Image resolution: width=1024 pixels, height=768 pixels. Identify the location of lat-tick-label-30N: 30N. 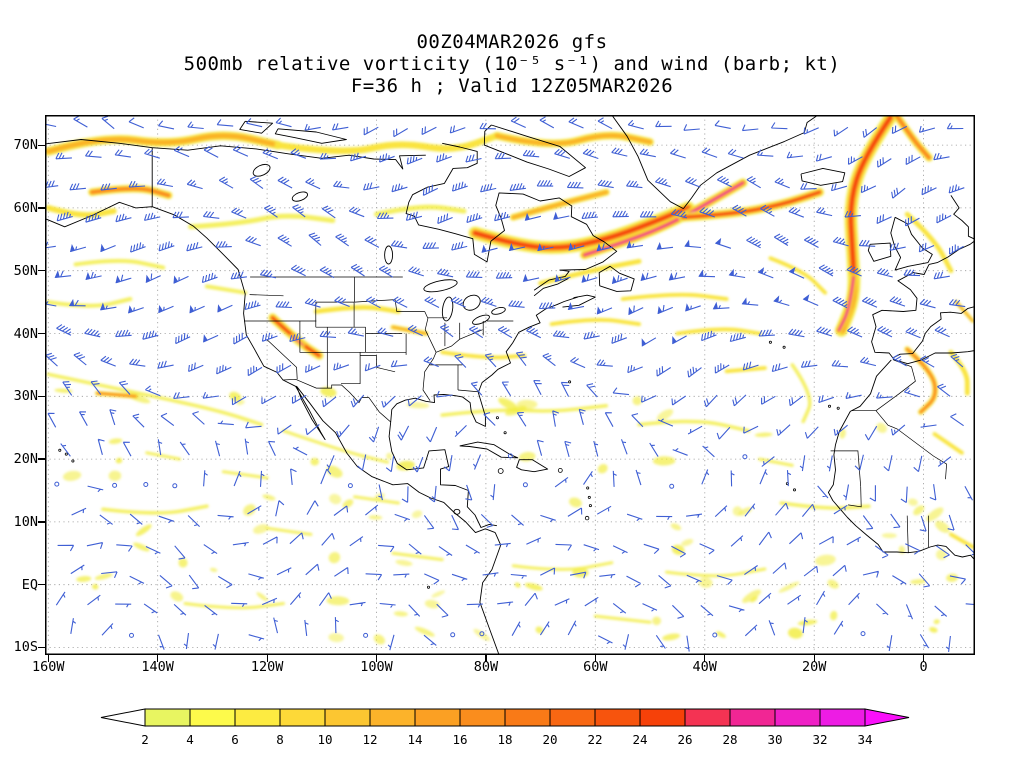
(25, 396).